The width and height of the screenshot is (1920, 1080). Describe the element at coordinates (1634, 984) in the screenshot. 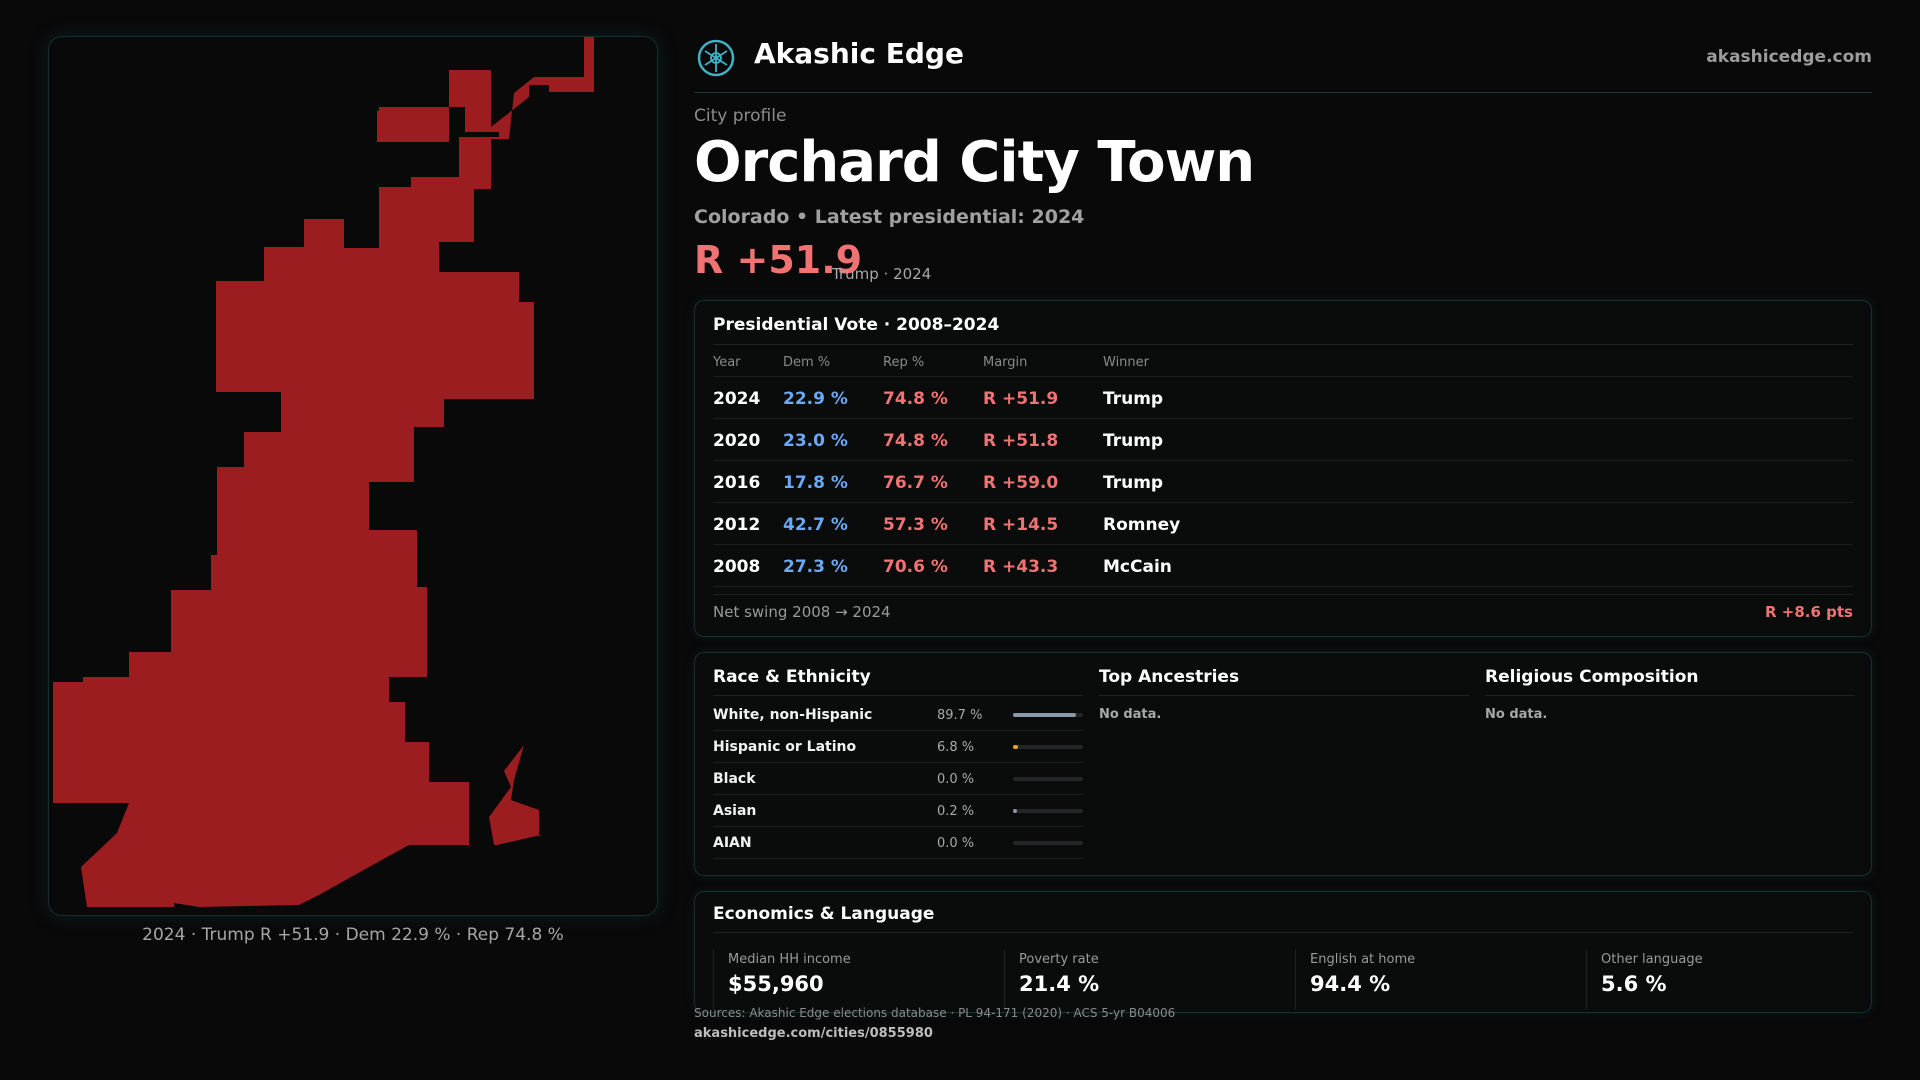

I see `stat-value: 5.6 %` at that location.